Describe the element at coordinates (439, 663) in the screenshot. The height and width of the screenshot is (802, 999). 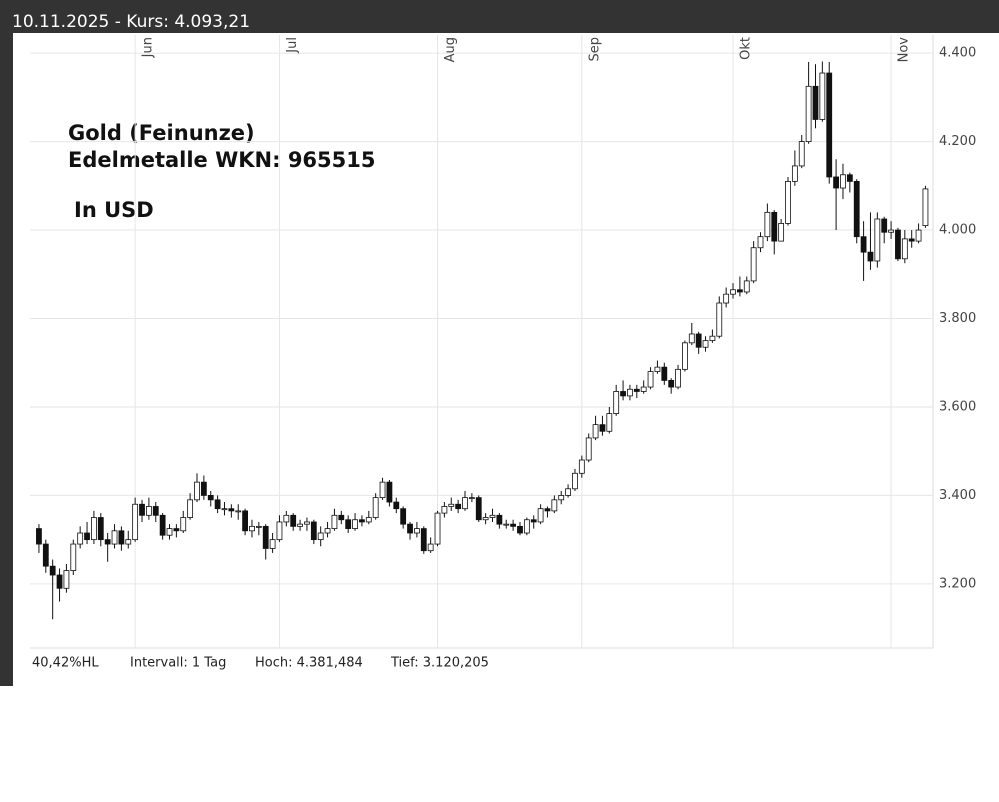
I see `footer-item: Tief: 3.120,205` at that location.